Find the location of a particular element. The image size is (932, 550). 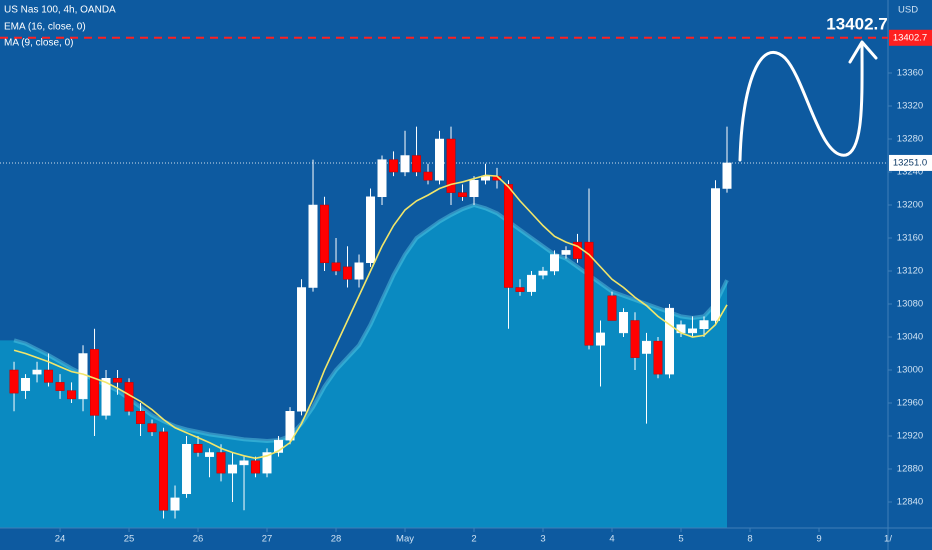

y-tick-label: 12920 is located at coordinates (910, 436).